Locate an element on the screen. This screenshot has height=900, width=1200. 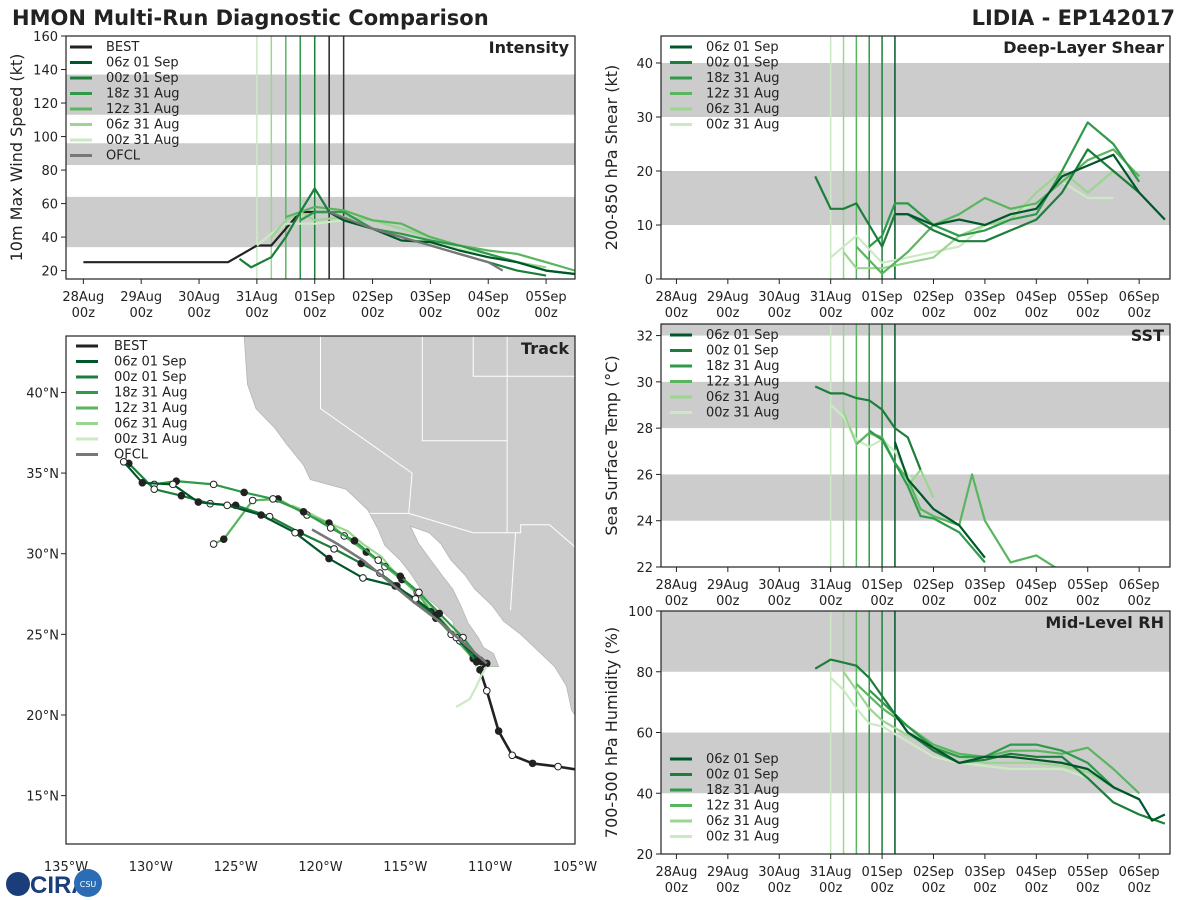
sst-xtick-label: 31Aug is located at coordinates (831, 585).